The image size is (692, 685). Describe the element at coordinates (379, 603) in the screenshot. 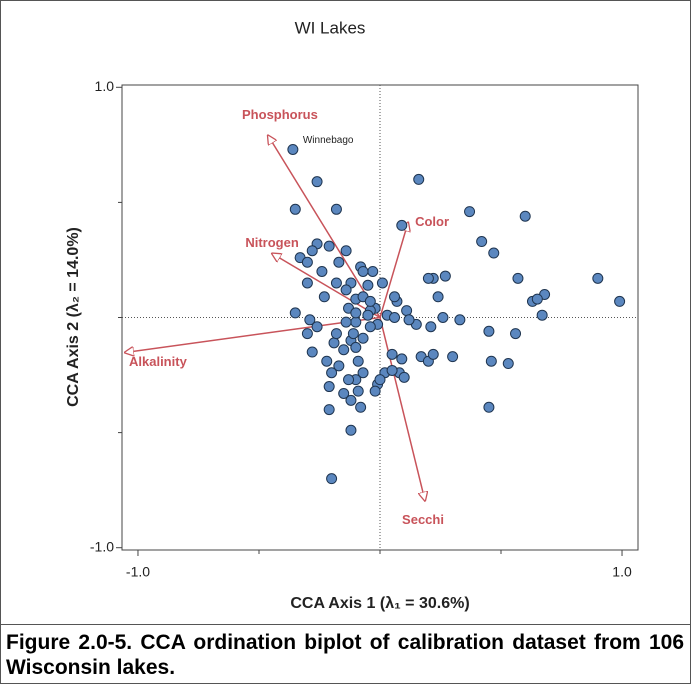

I see `x-axis-label: CCA Axis 1 (λ₁ = 30.6%)` at that location.